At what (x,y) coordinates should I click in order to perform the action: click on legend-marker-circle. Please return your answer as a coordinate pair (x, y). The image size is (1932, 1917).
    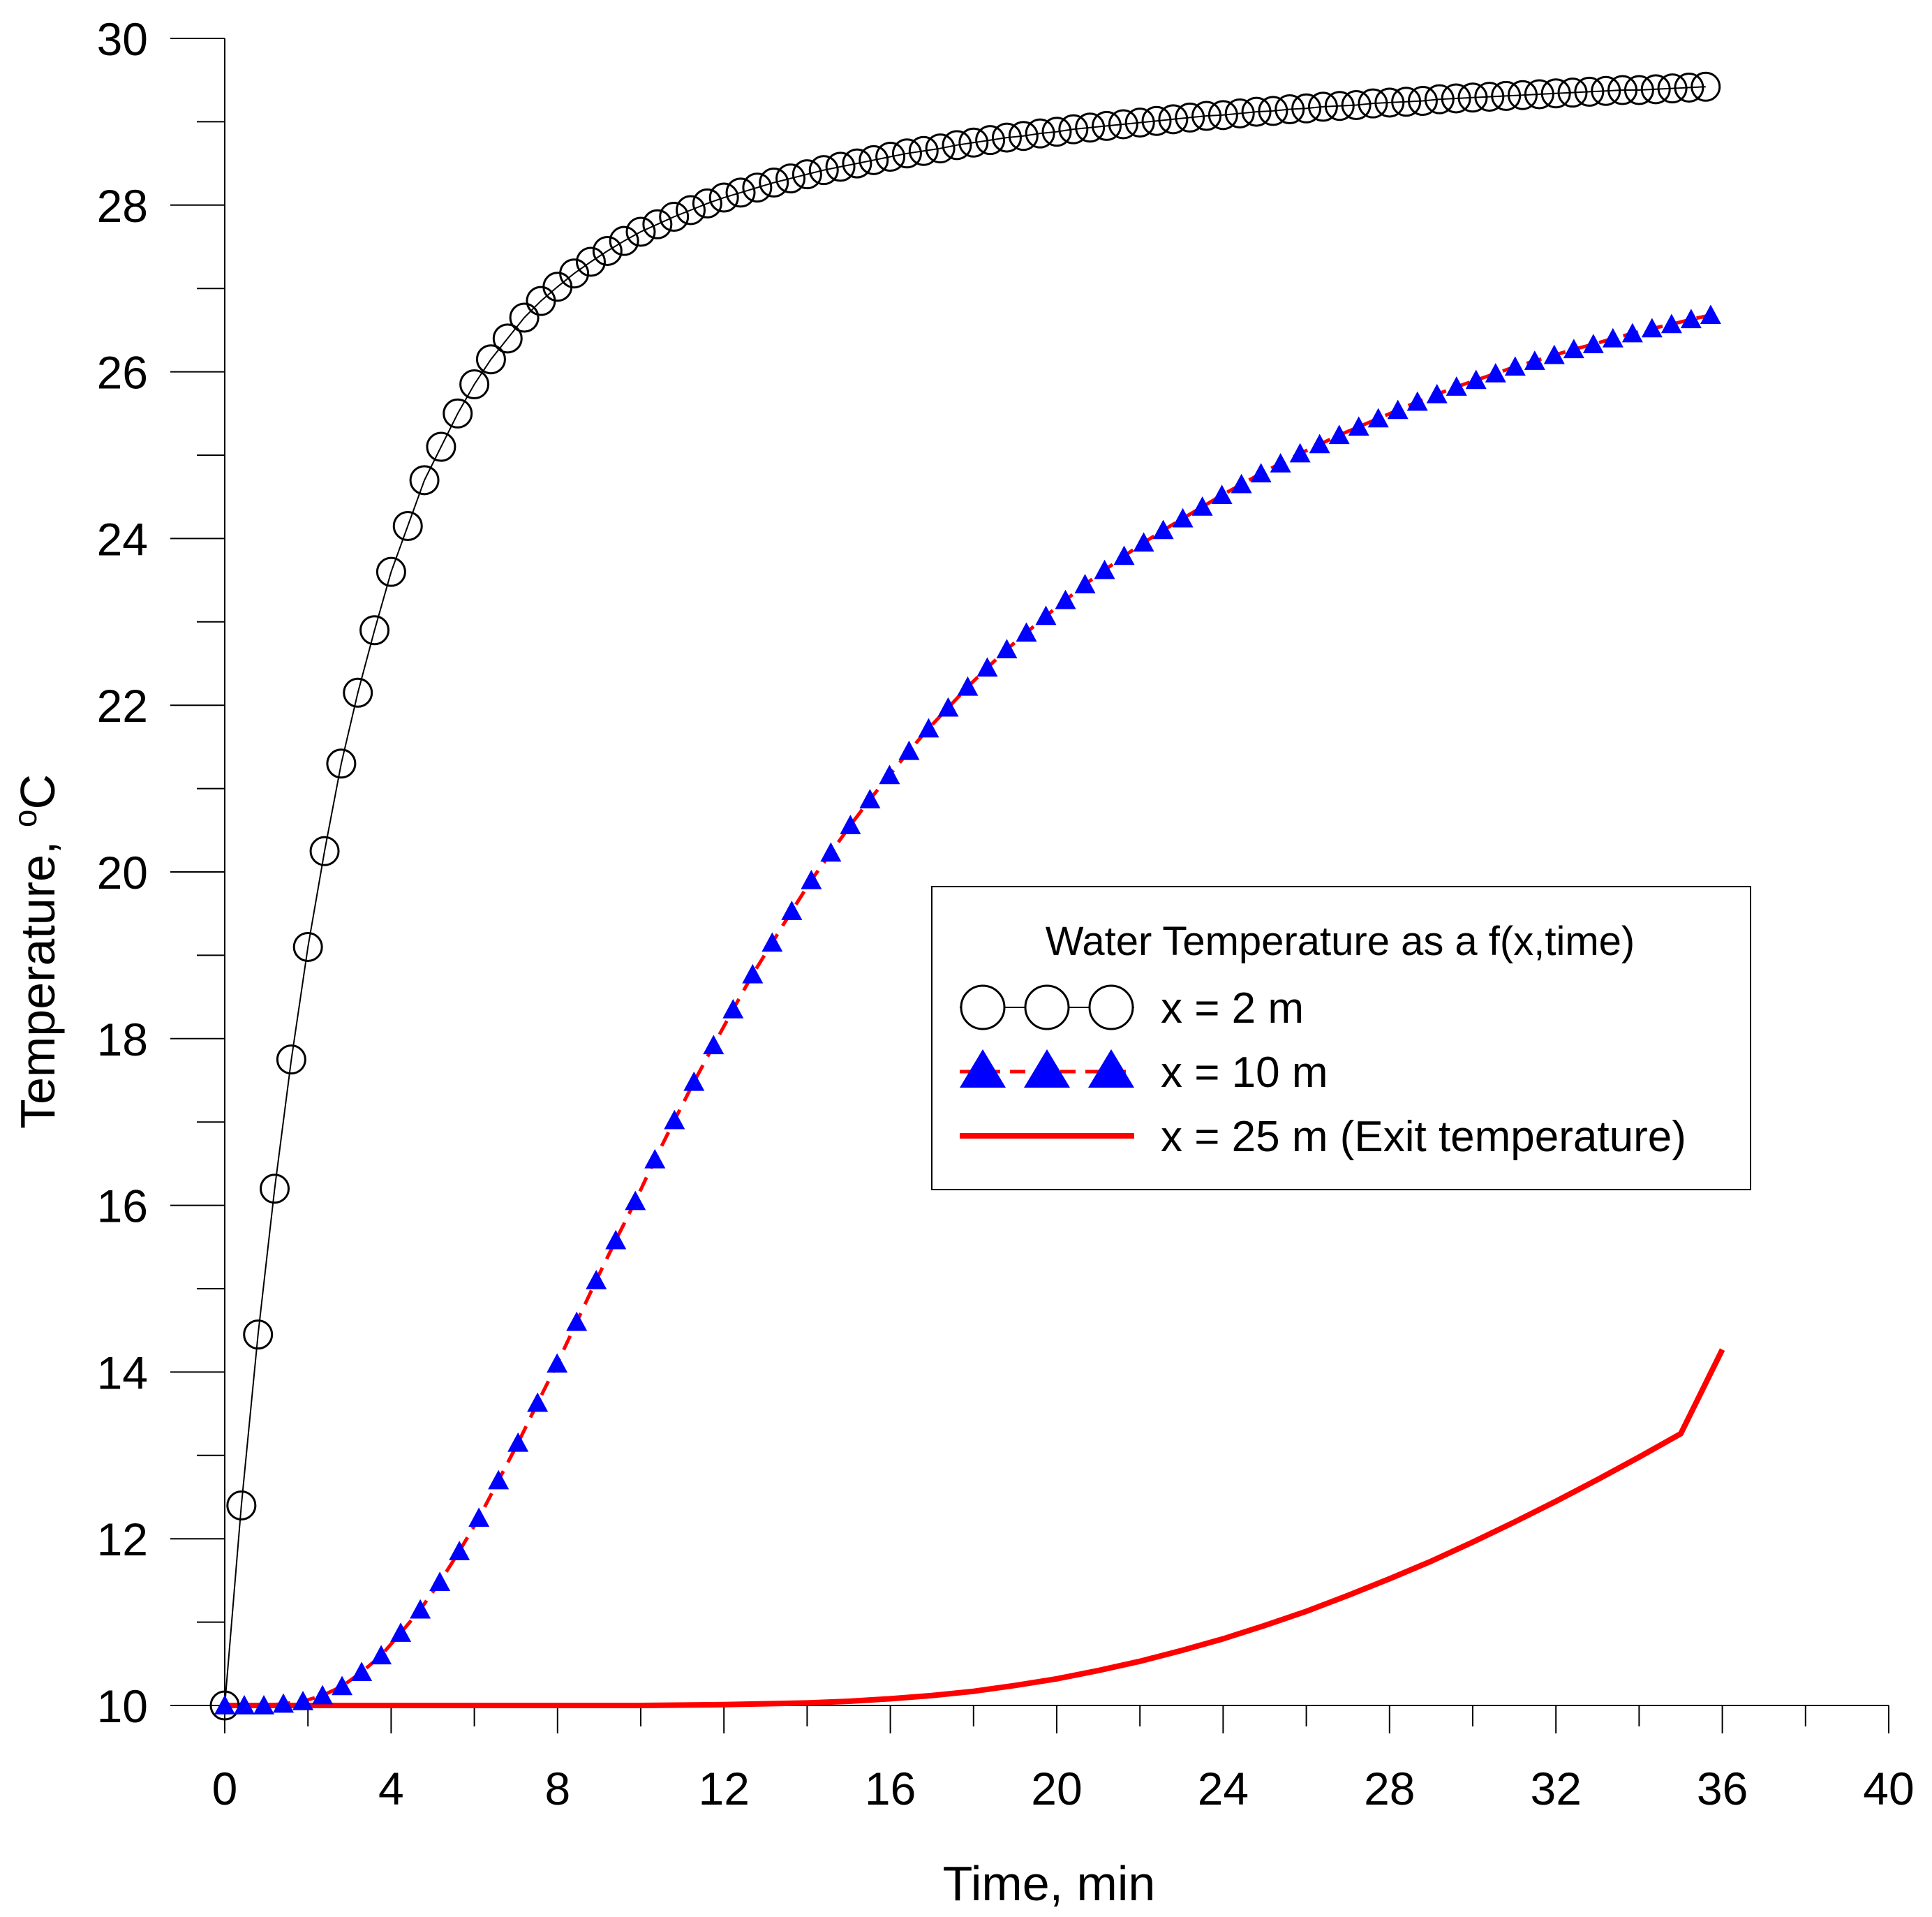
    Looking at the image, I should click on (1111, 1007).